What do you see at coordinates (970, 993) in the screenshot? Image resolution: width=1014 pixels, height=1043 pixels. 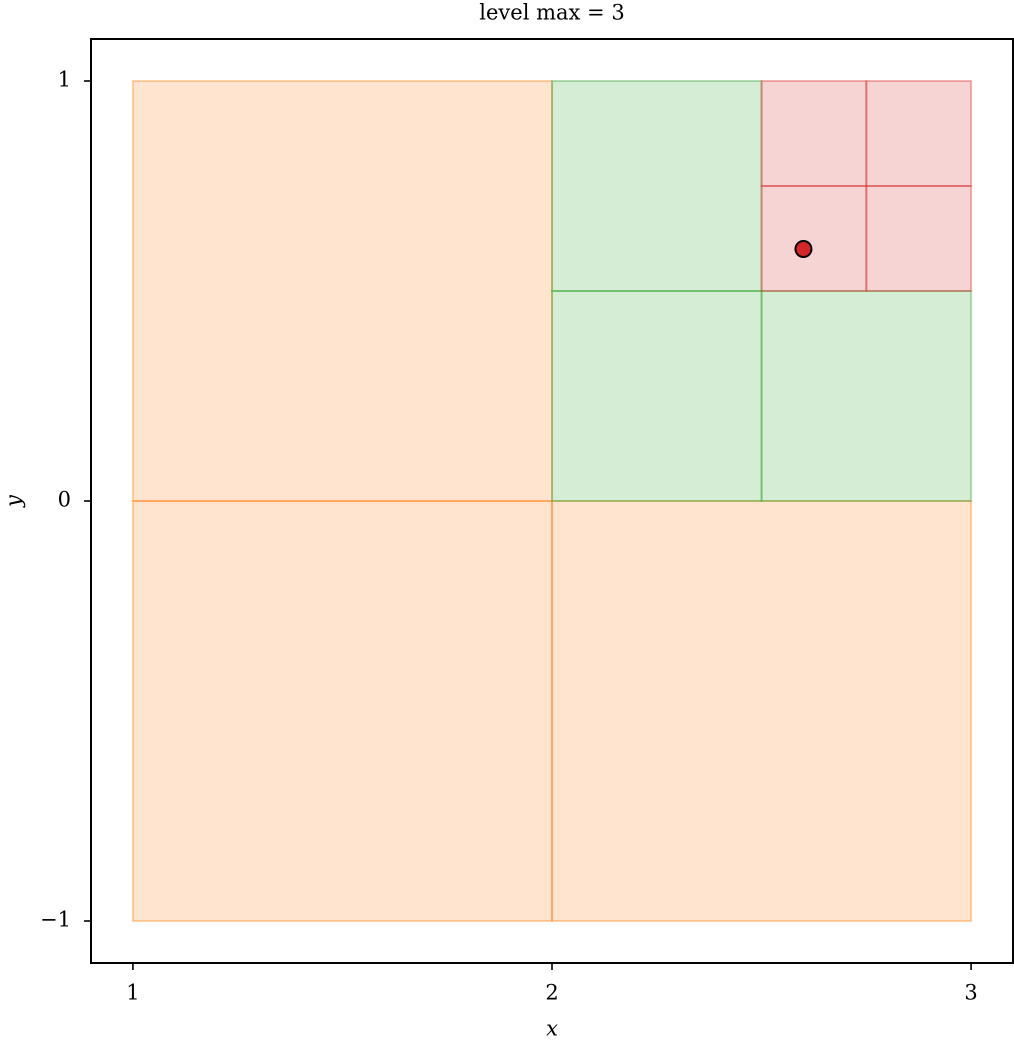 I see `x-tick-label: 3` at bounding box center [970, 993].